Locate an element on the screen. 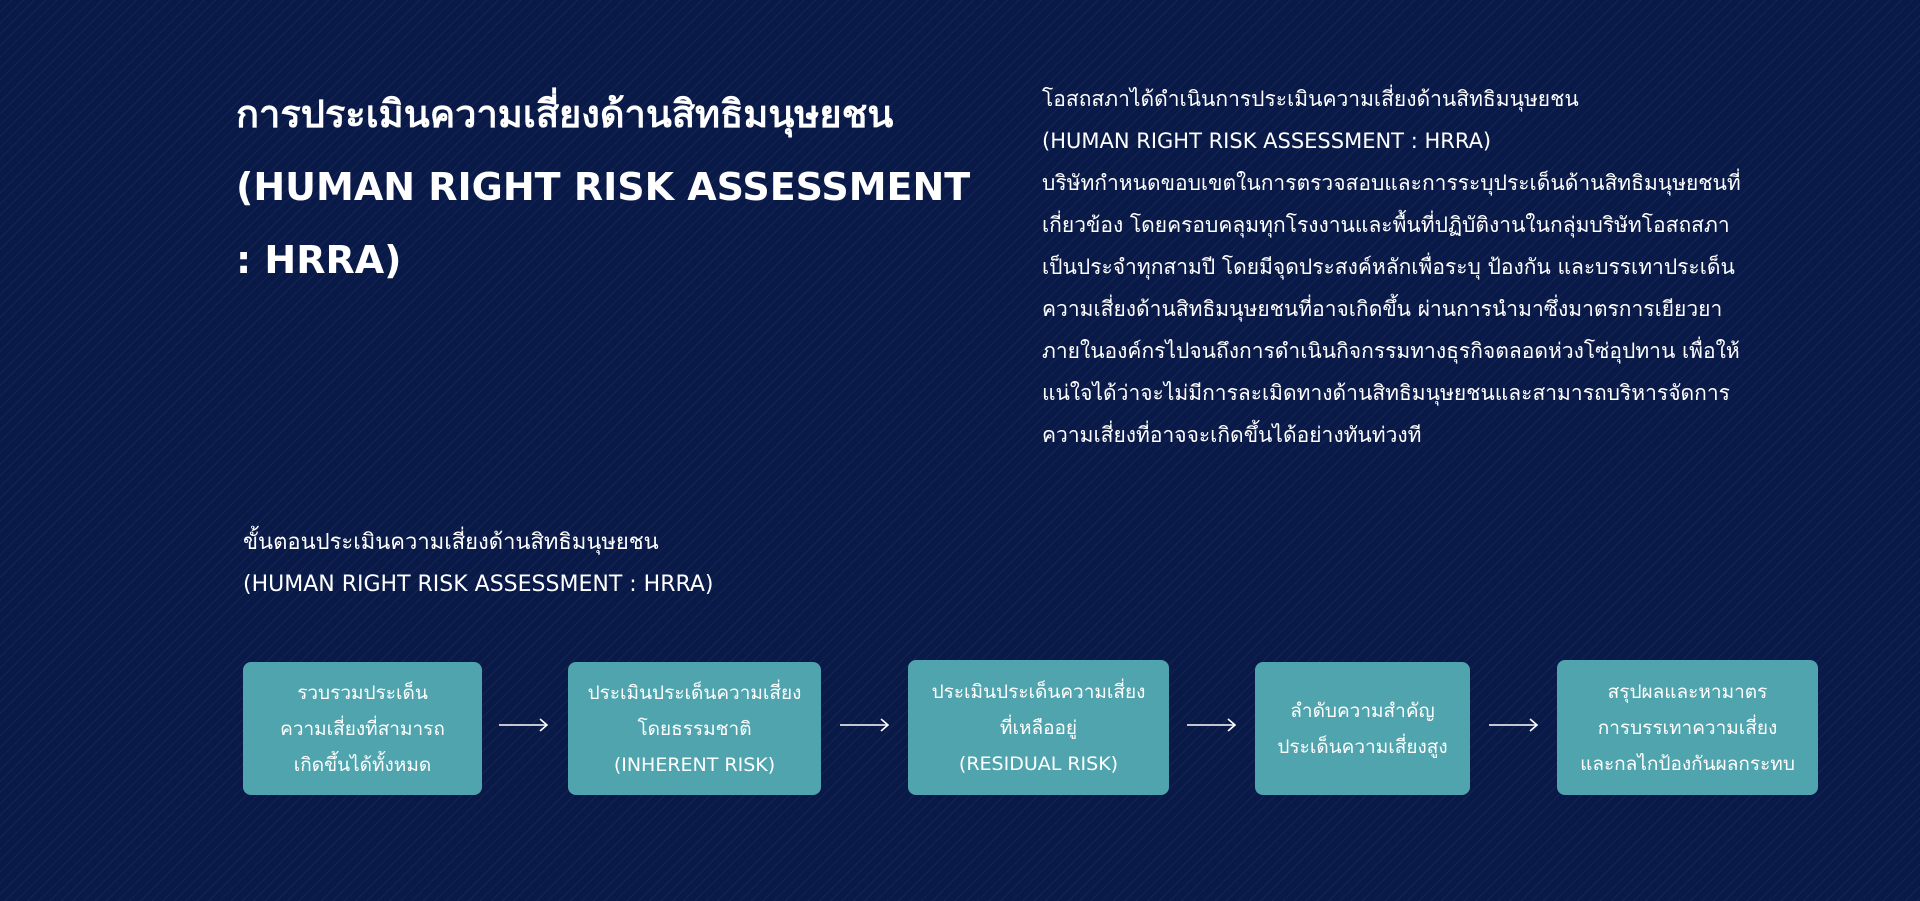 The image size is (1920, 901). step-label-line: เกิดขึ้นได้ทั้งหมด is located at coordinates (362, 764).